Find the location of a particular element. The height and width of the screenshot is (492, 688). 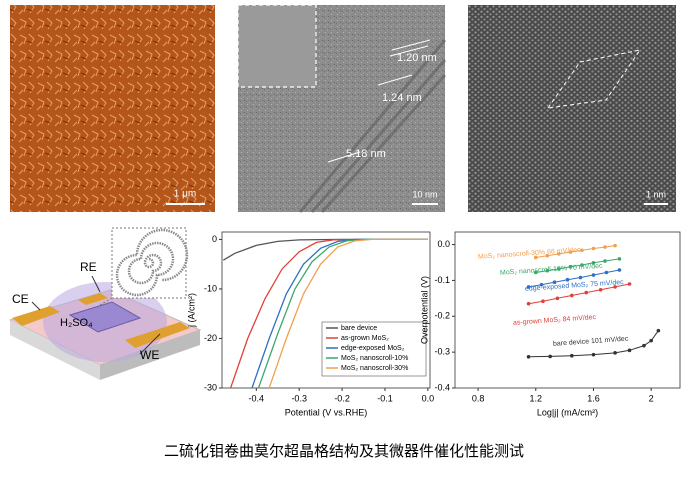

device-schematic is located at coordinates (105, 303).